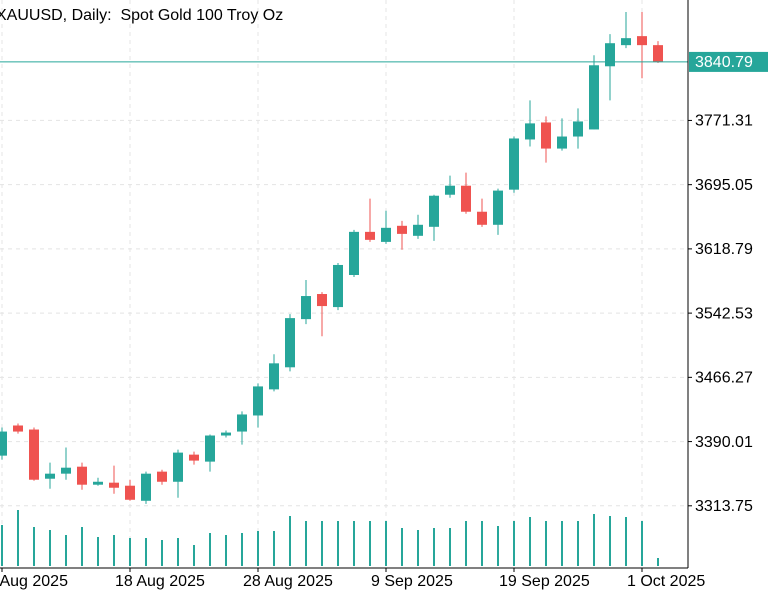 The width and height of the screenshot is (768, 600). I want to click on price-label: 3840.79, so click(724, 62).